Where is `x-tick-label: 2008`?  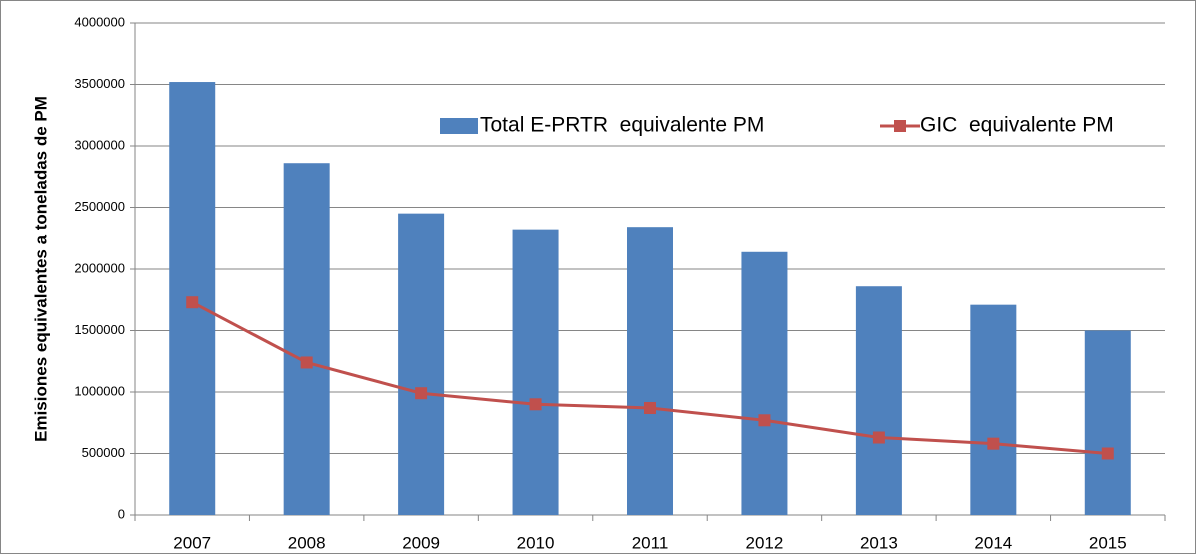 x-tick-label: 2008 is located at coordinates (307, 542).